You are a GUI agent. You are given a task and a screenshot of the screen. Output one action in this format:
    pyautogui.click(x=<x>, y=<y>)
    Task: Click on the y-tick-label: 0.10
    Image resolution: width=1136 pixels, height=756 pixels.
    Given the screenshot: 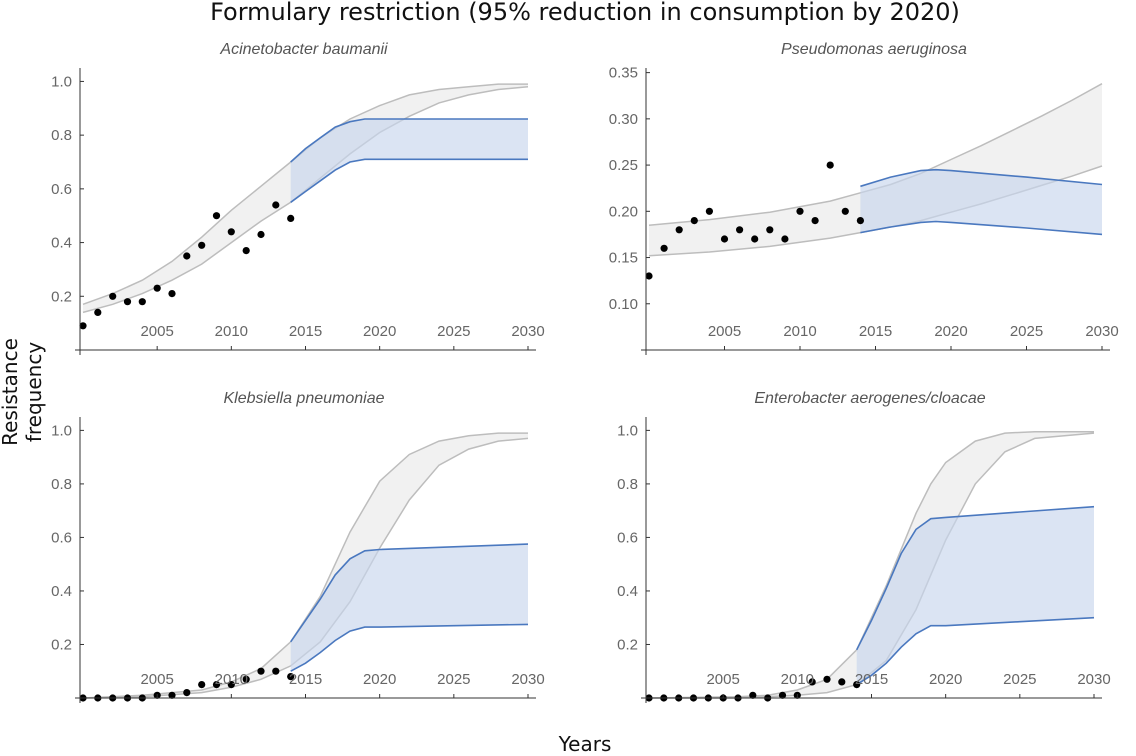 What is the action you would take?
    pyautogui.click(x=623, y=304)
    